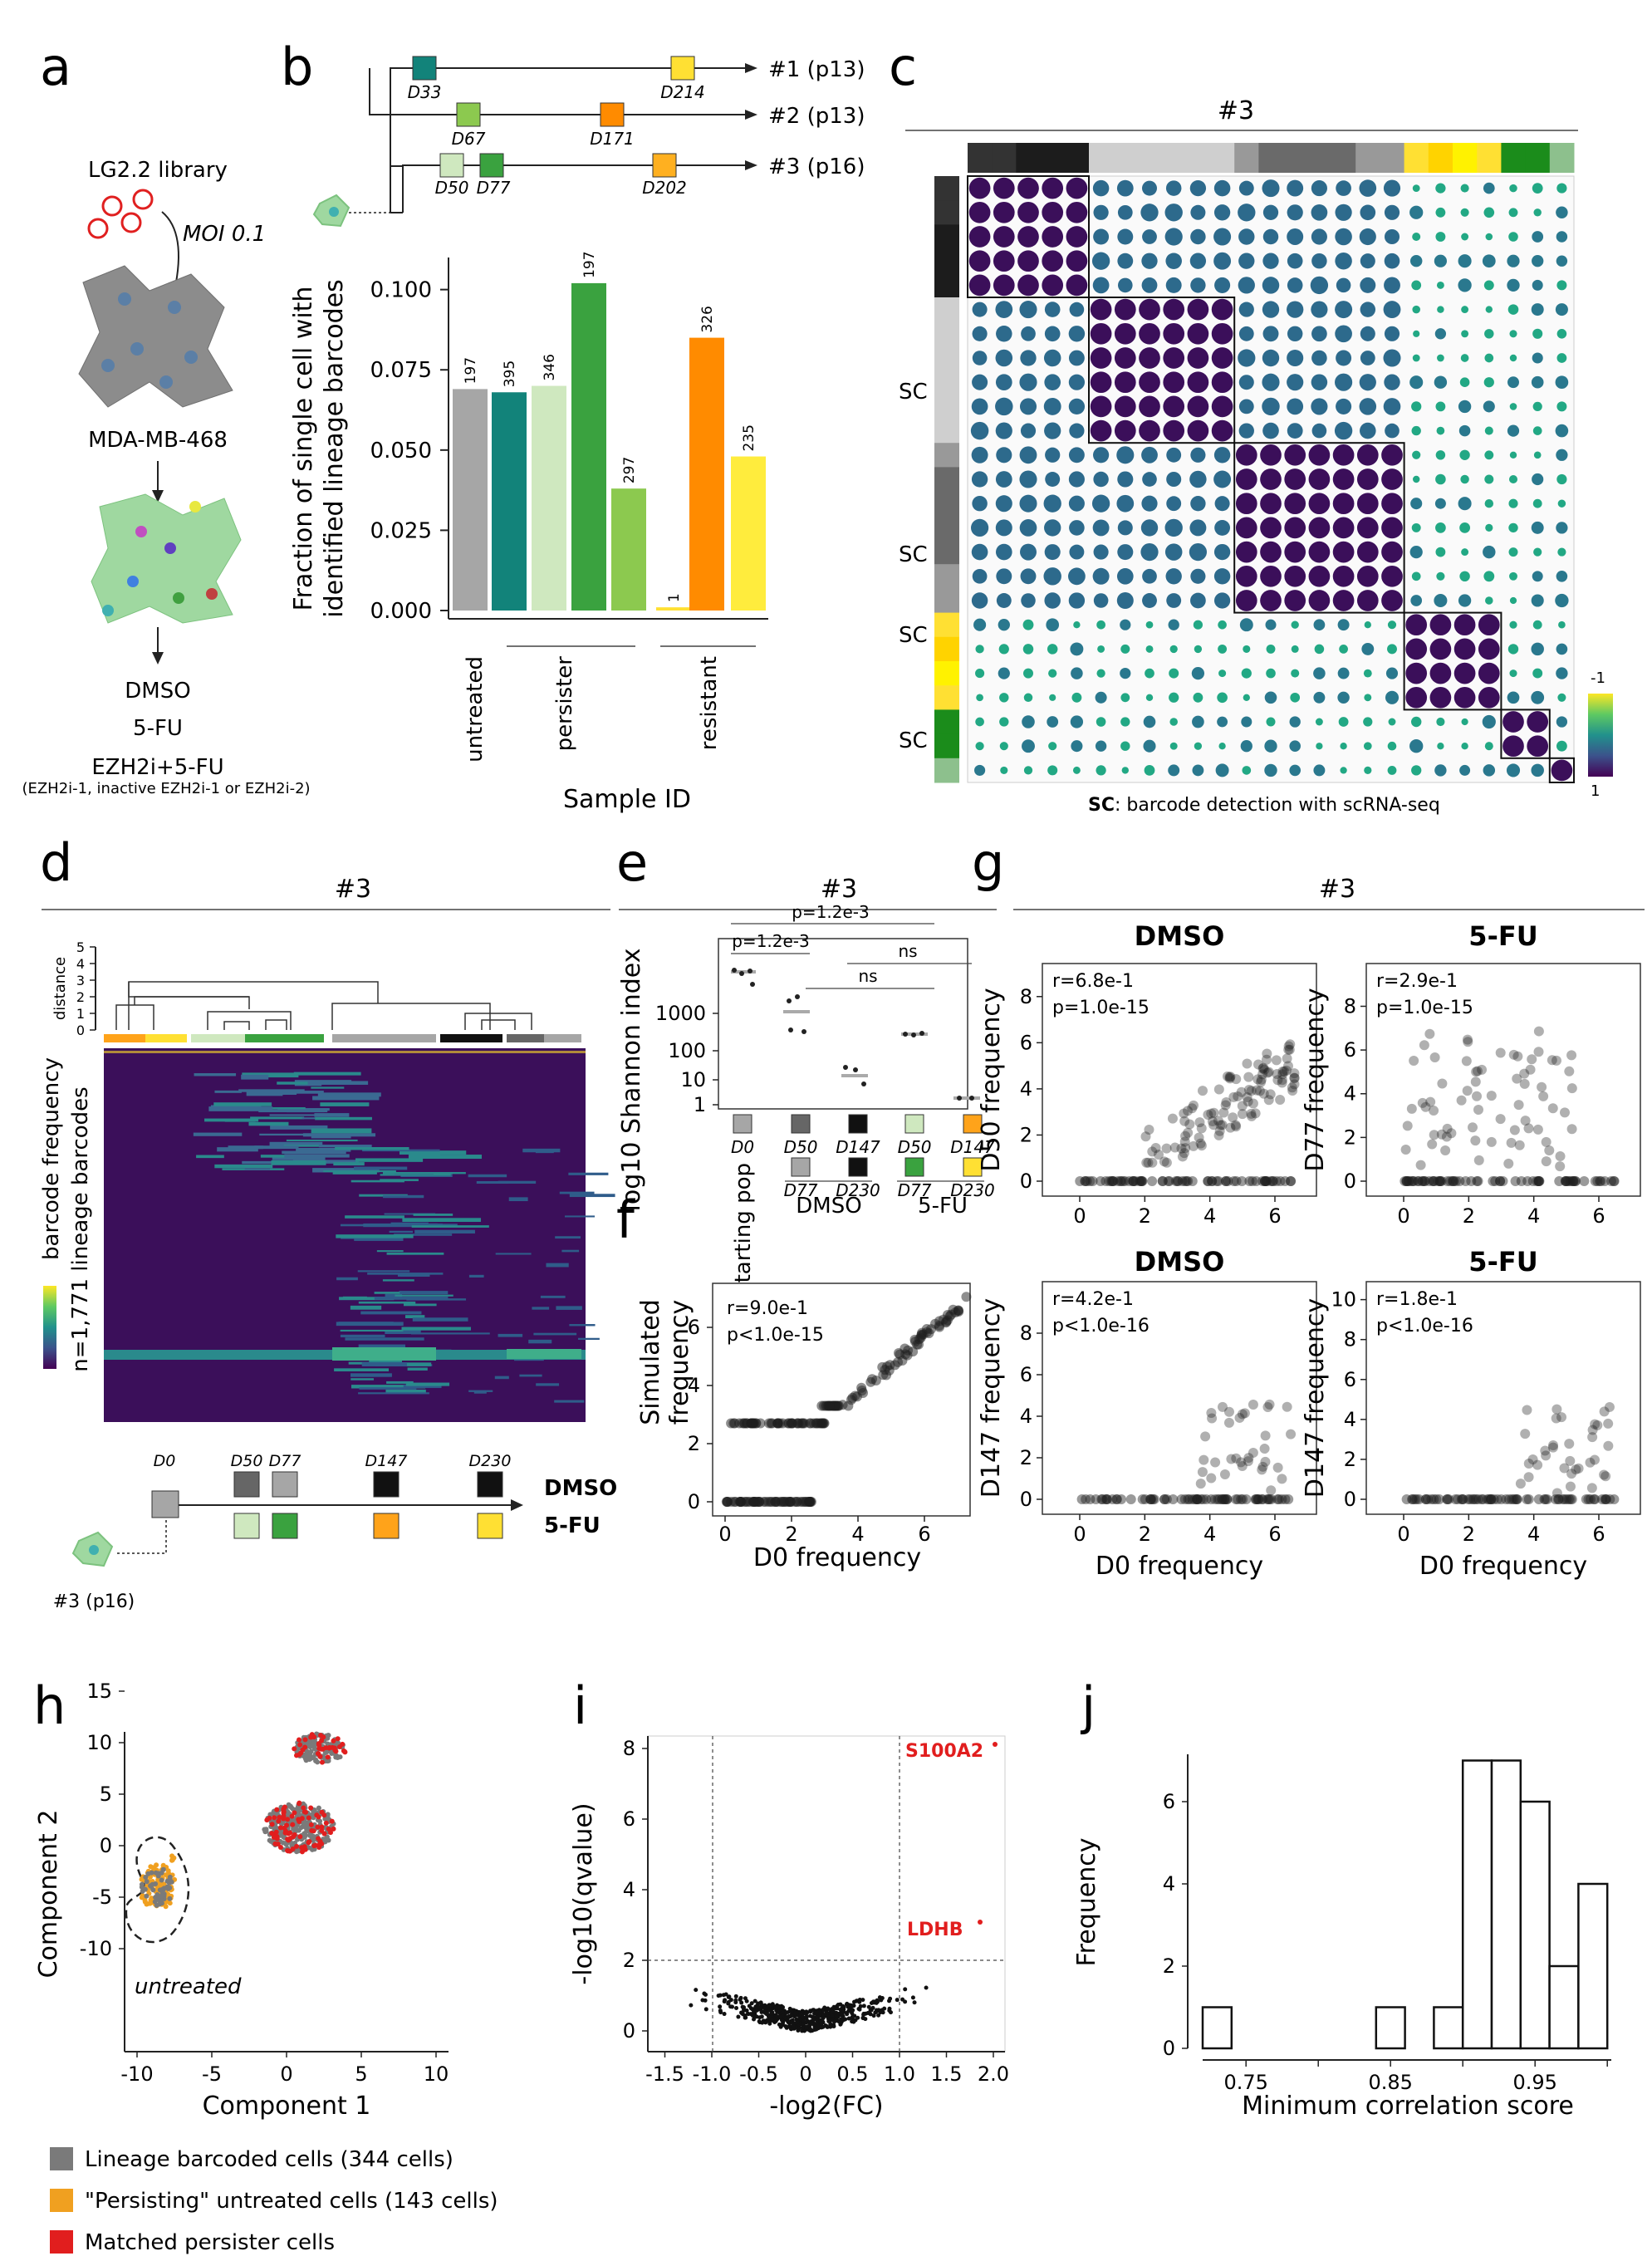 This screenshot has width=1652, height=2256. Describe the element at coordinates (286, 2074) in the screenshot. I see `h-x-tick-label: 0` at that location.